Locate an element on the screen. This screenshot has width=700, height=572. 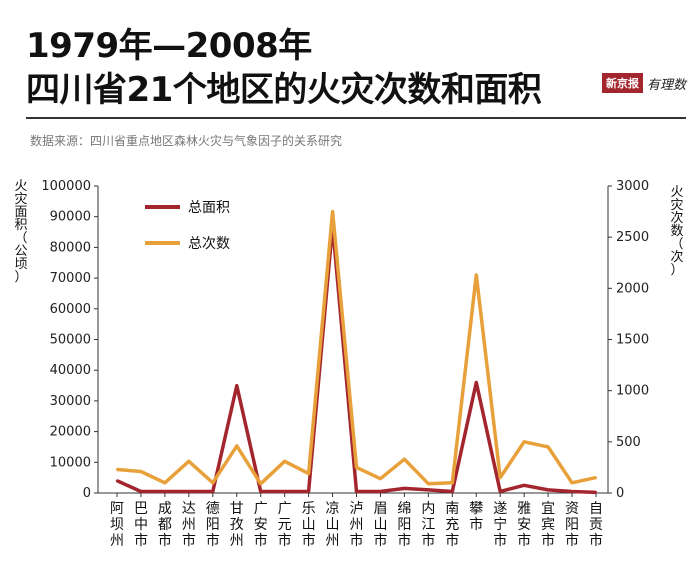
y-right-tick-label: 2500 is located at coordinates (632, 237).